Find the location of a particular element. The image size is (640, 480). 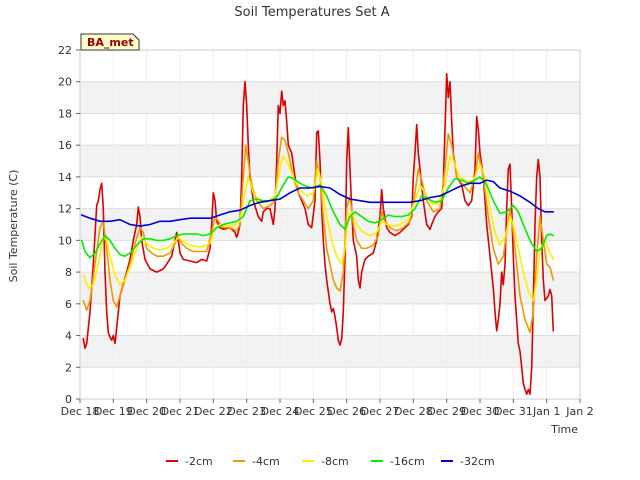

x-tick-label: Jan 1 is located at coordinates (546, 411).